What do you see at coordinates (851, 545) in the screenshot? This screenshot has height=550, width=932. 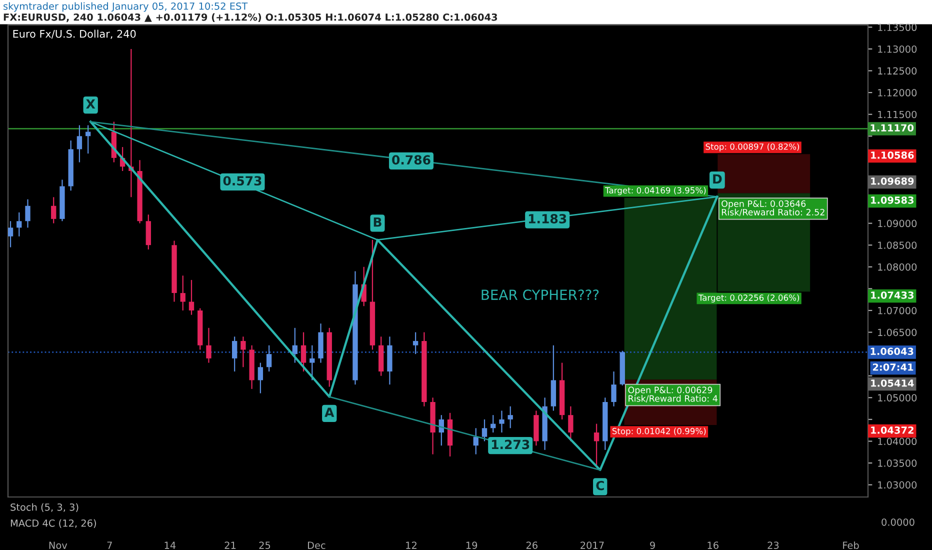 I see `x-tick-label: Feb` at bounding box center [851, 545].